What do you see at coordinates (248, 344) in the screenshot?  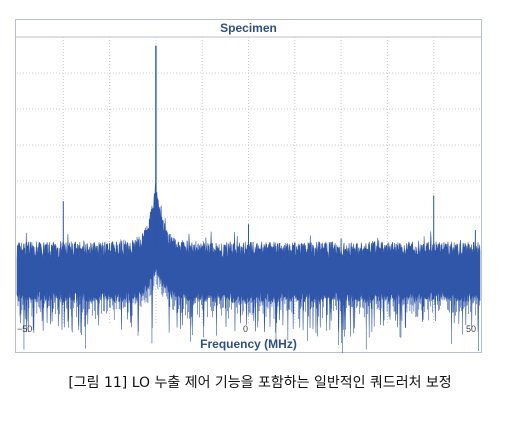 I see `x-axis-label: Frequency (MHz)` at bounding box center [248, 344].